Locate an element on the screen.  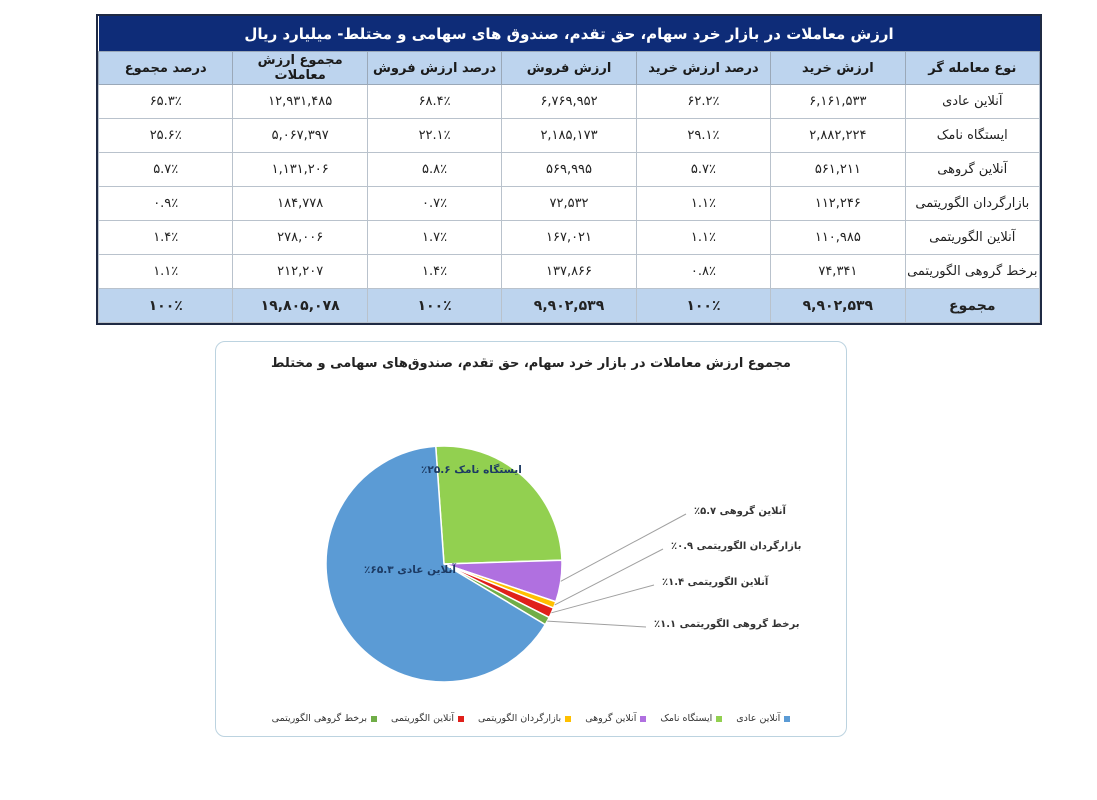
table-cell: ۷۲,۵۳۲ is located at coordinates (569, 203).